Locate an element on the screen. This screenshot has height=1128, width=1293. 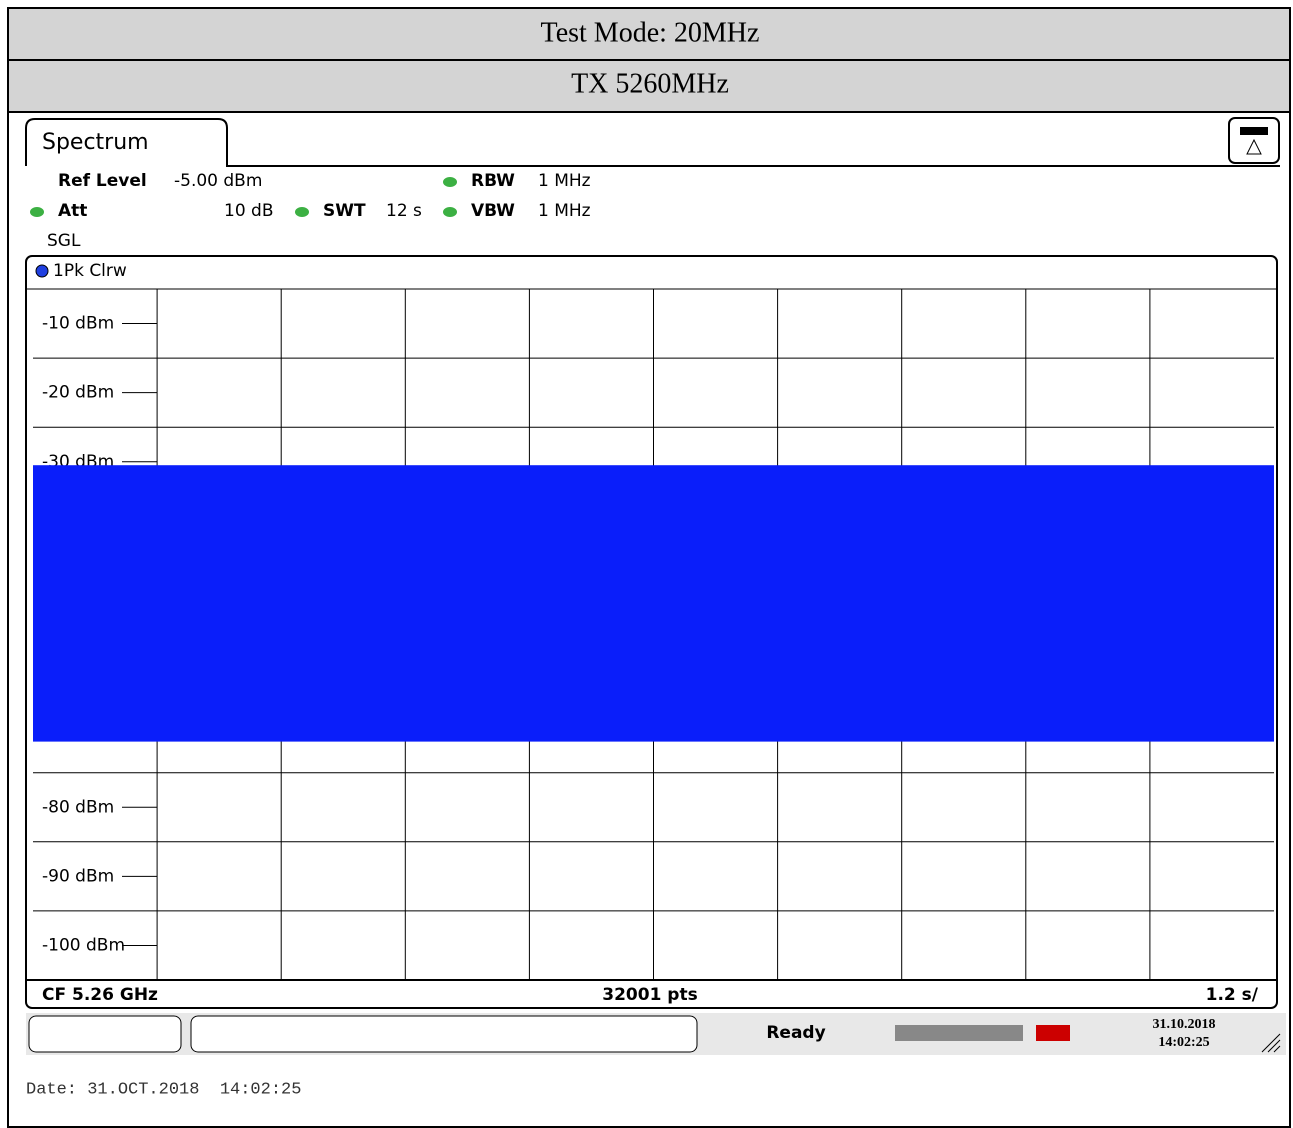
resize-grip is located at coordinates (1271, 1043).